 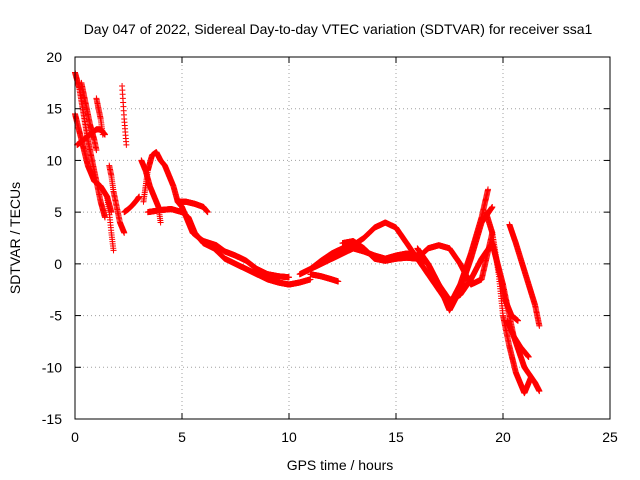 I want to click on x-tick-label: 5, so click(x=182, y=437).